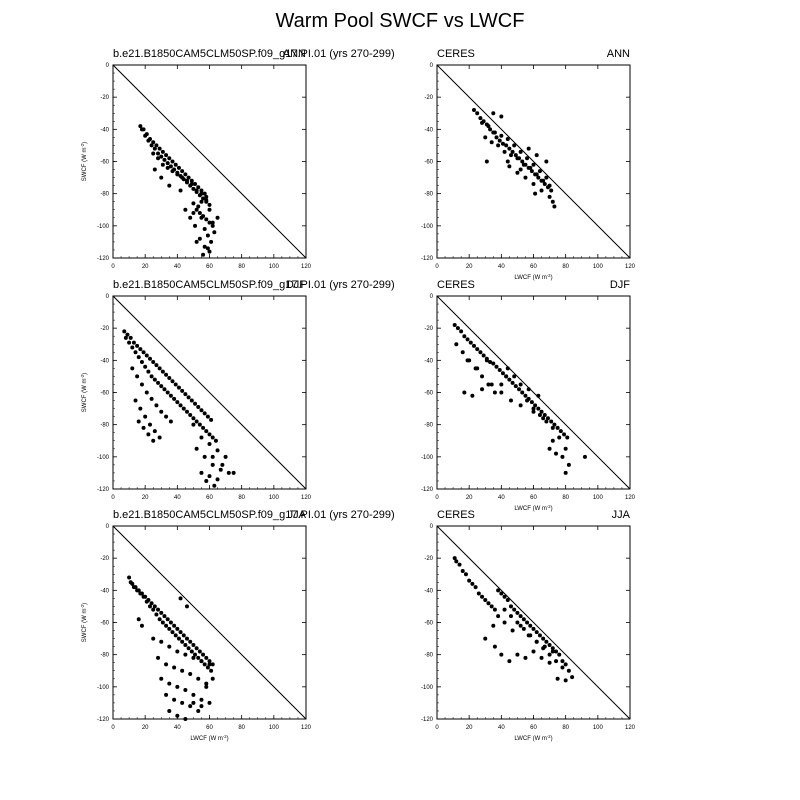 The width and height of the screenshot is (800, 800). I want to click on page-title: Warm Pool SWCF vs LWCF, so click(400, 21).